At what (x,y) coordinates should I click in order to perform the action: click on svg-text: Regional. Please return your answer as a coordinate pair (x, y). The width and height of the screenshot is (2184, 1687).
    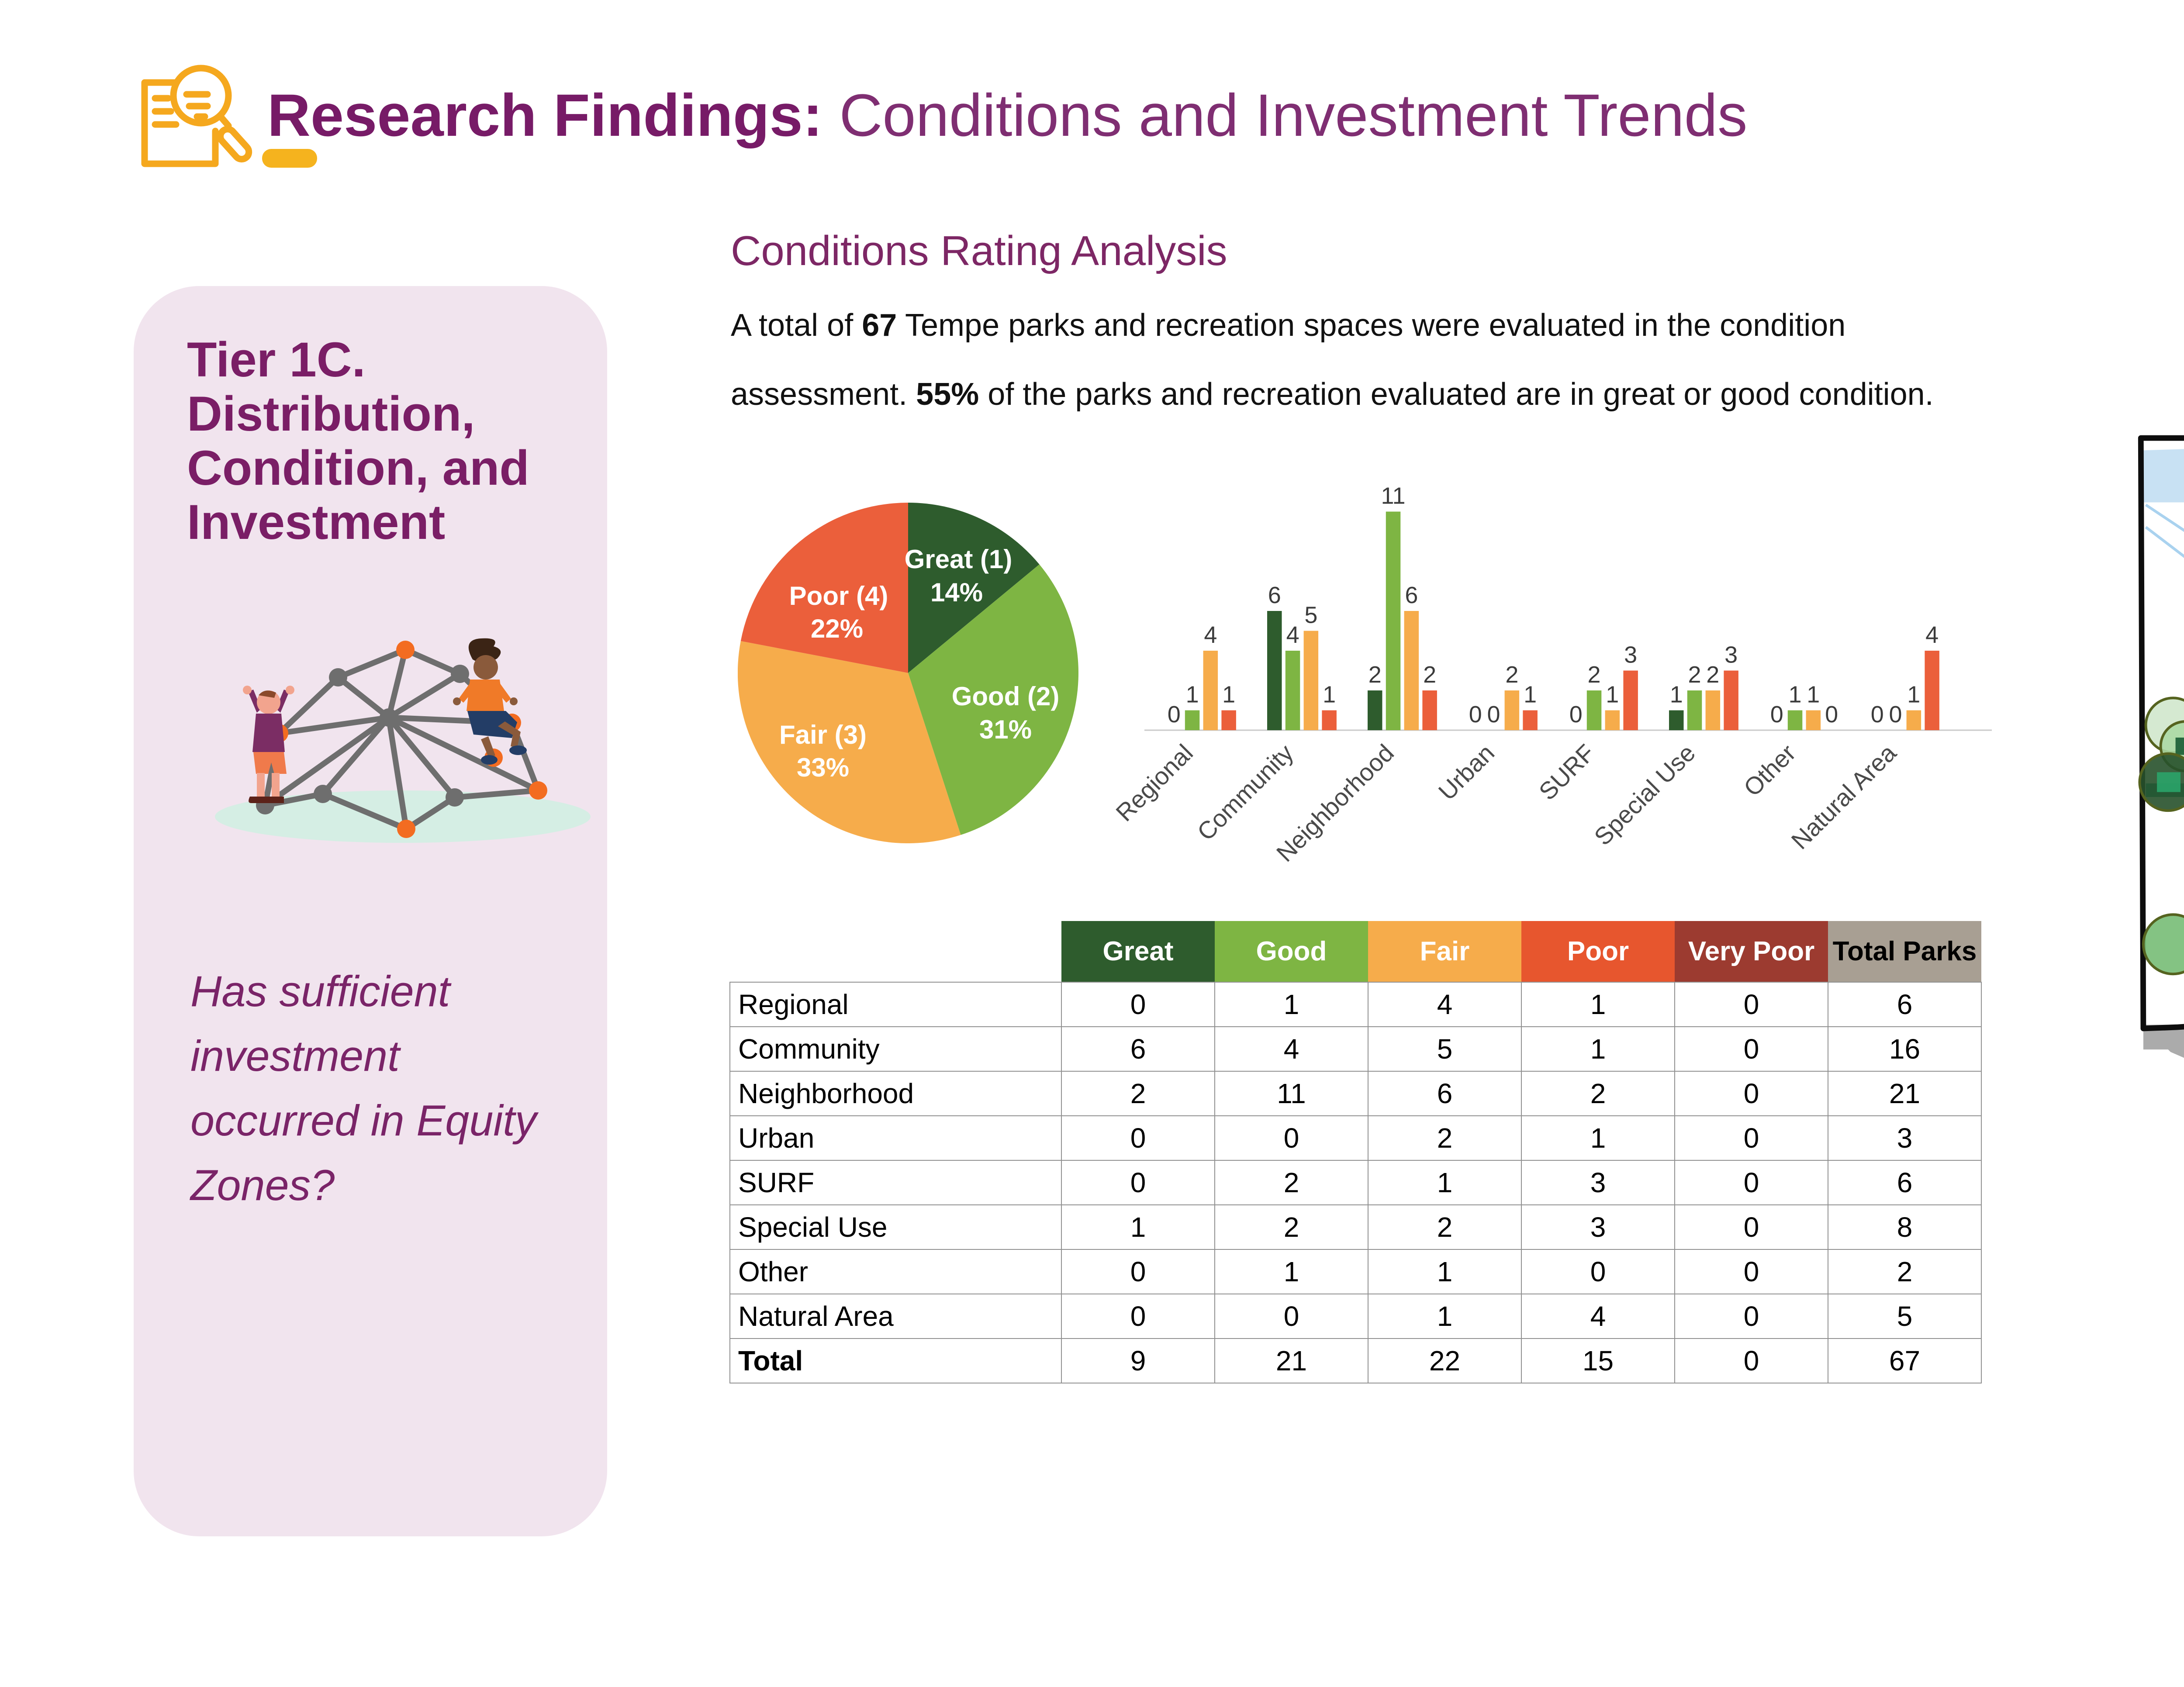
    Looking at the image, I should click on (1154, 783).